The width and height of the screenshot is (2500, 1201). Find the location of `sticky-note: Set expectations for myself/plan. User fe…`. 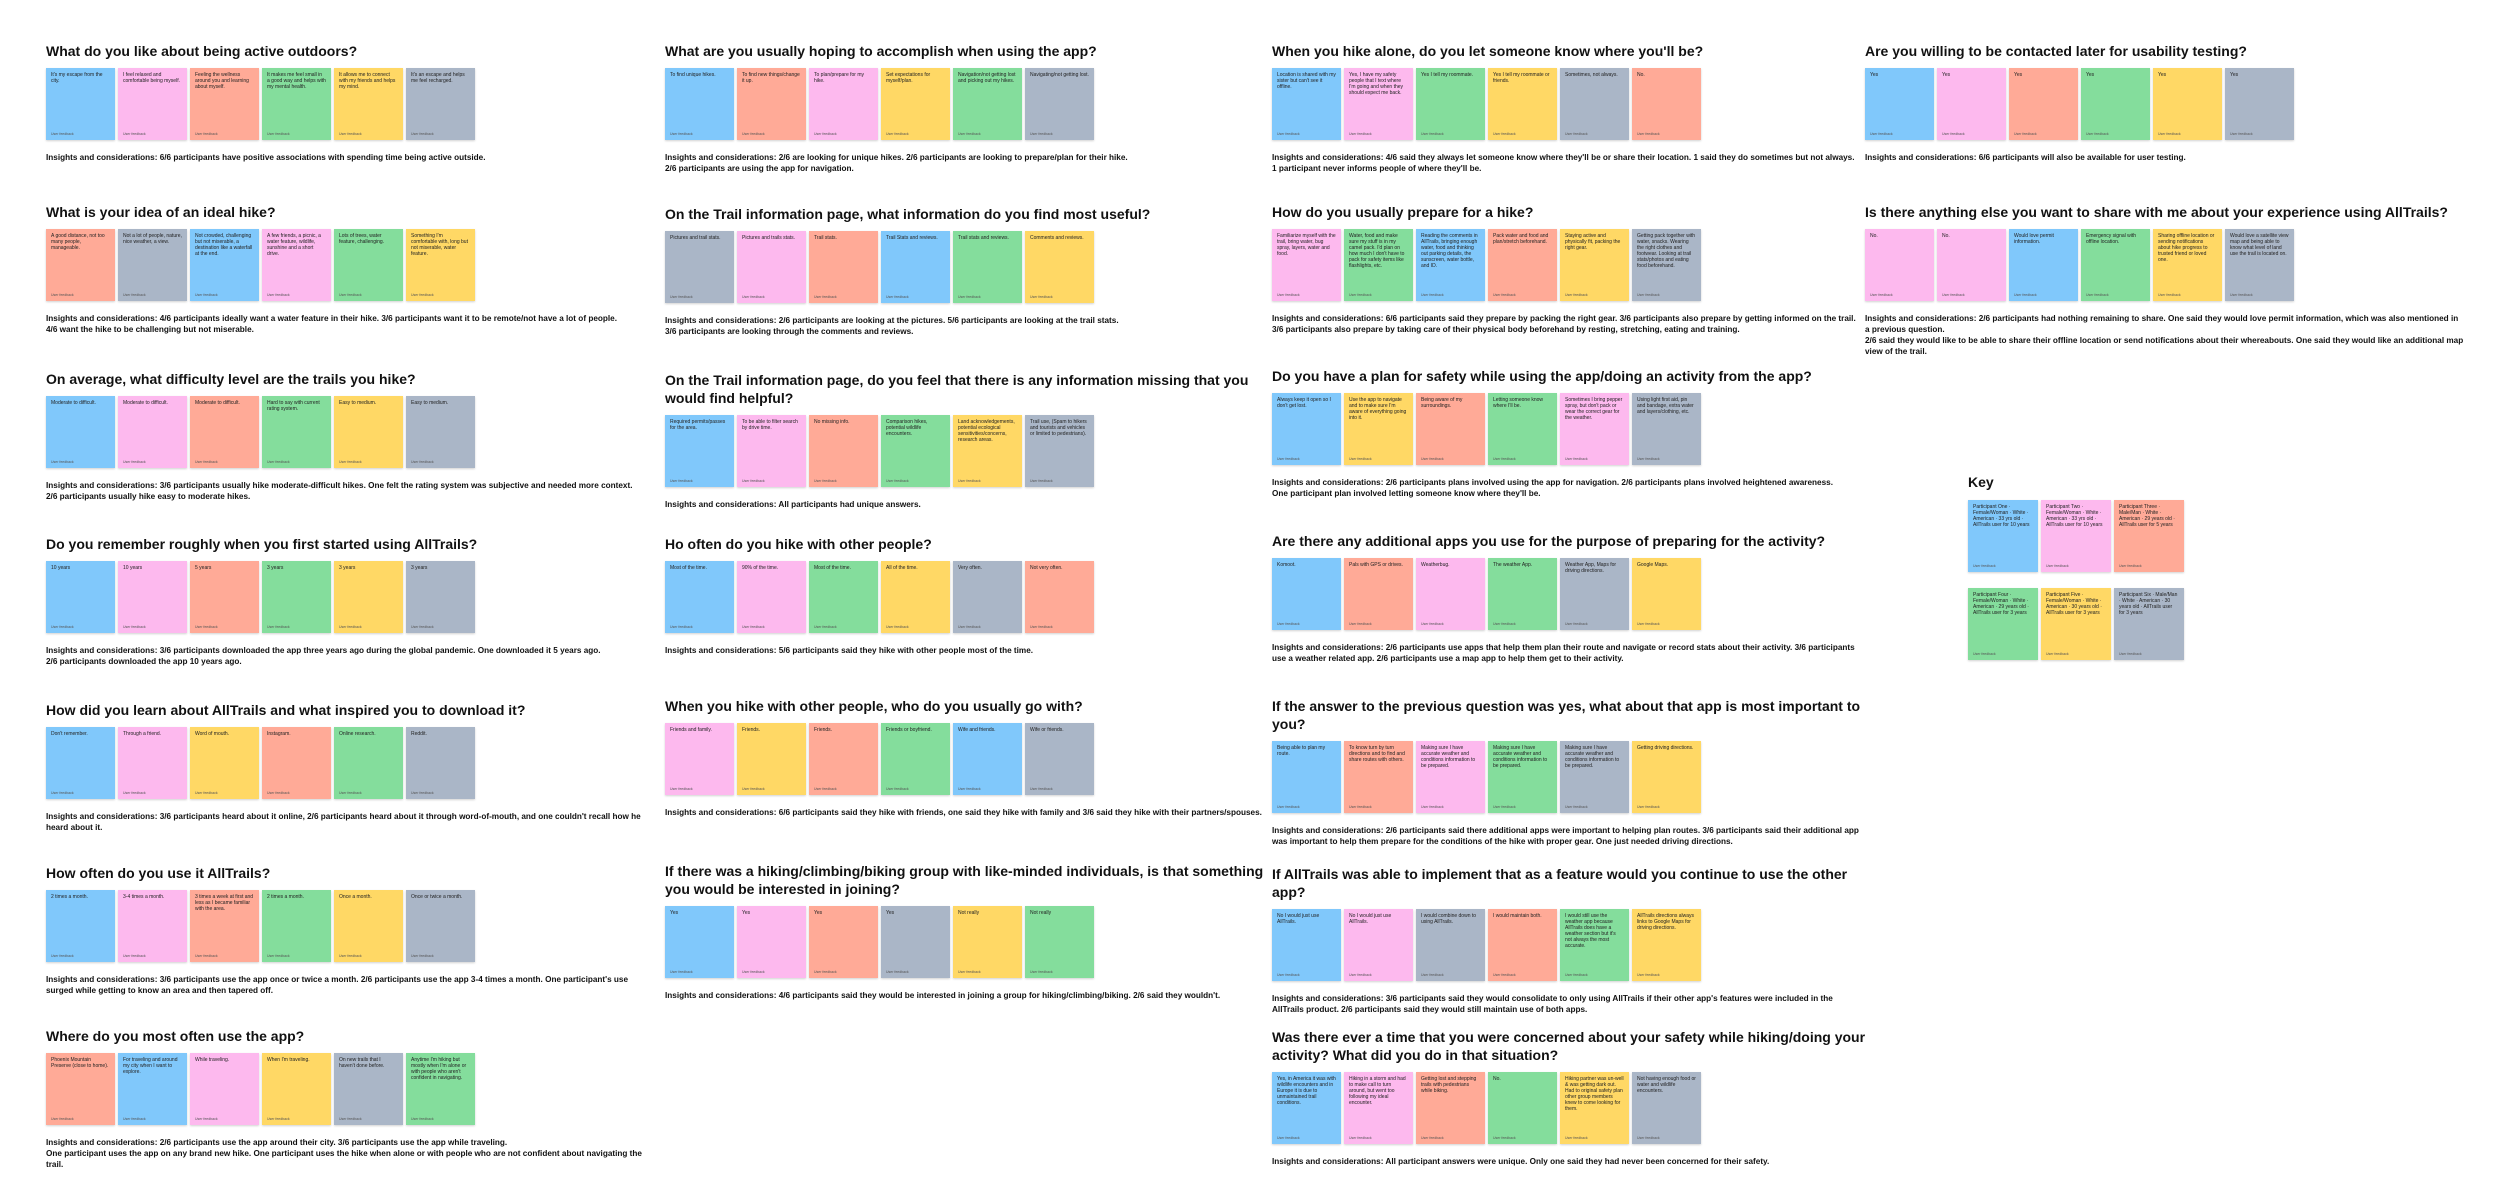

sticky-note: Set expectations for myself/plan. User fe… is located at coordinates (915, 104).